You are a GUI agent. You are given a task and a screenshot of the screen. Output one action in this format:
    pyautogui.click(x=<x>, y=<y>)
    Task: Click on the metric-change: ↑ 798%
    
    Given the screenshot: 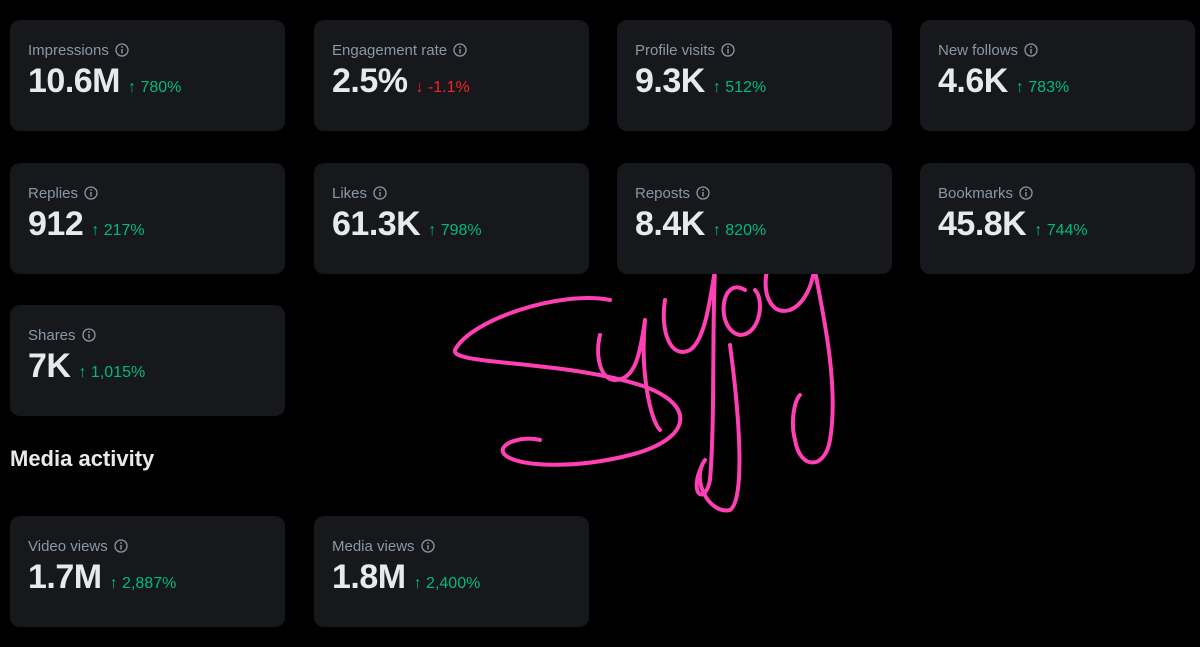 What is the action you would take?
    pyautogui.click(x=454, y=231)
    